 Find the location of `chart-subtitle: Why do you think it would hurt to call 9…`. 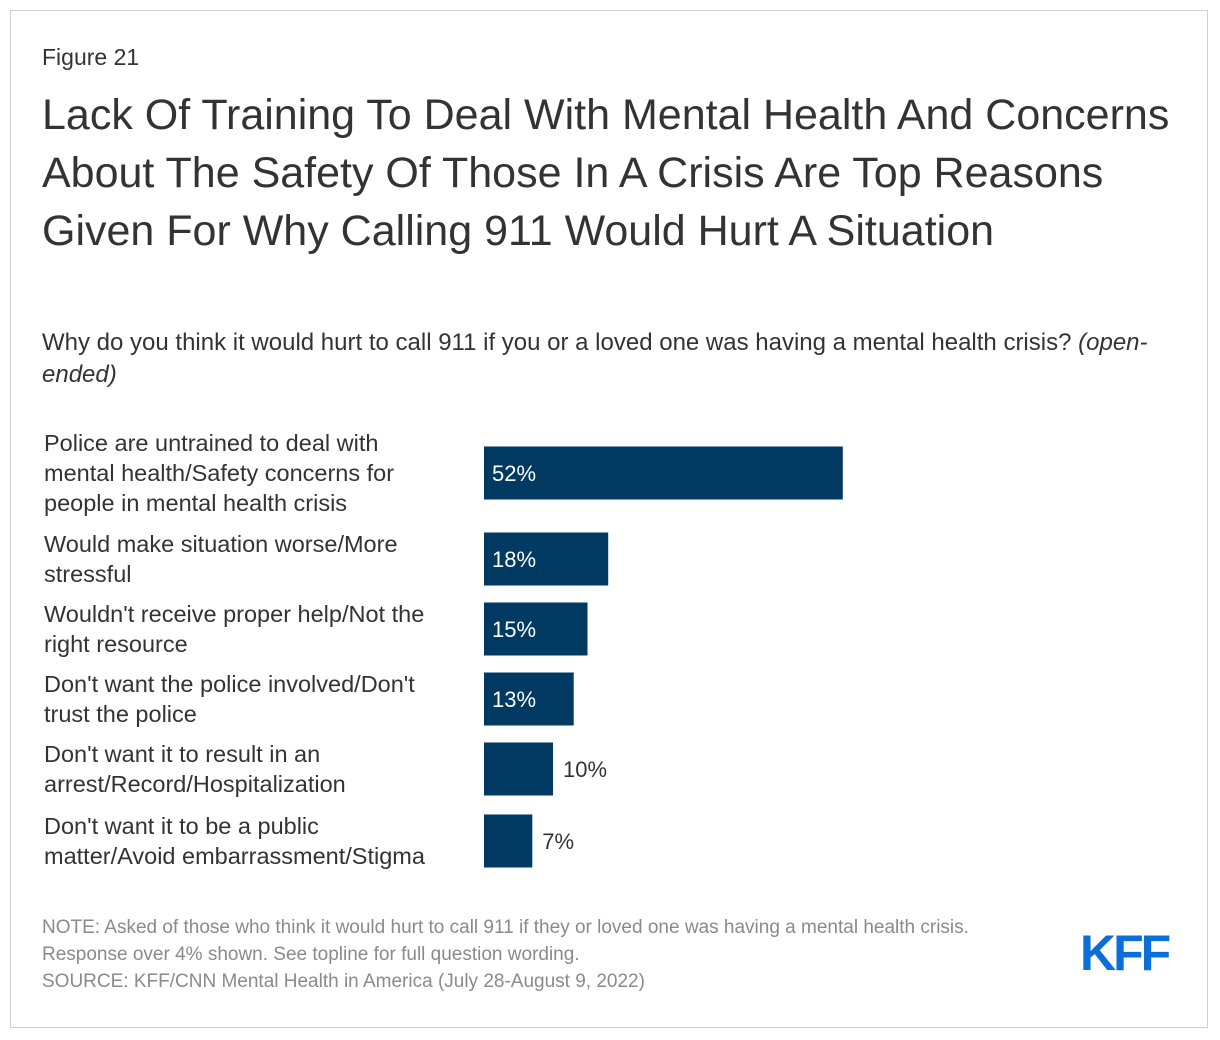

chart-subtitle: Why do you think it would hurt to call 9… is located at coordinates (612, 359).